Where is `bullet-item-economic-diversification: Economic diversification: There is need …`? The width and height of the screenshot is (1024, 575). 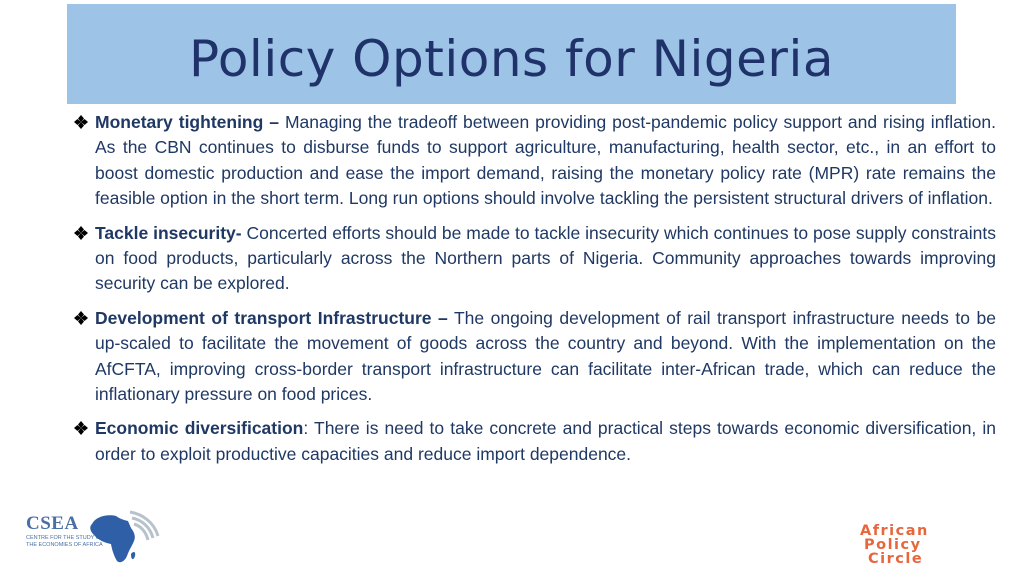 bullet-item-economic-diversification: Economic diversification: There is need … is located at coordinates (535, 441).